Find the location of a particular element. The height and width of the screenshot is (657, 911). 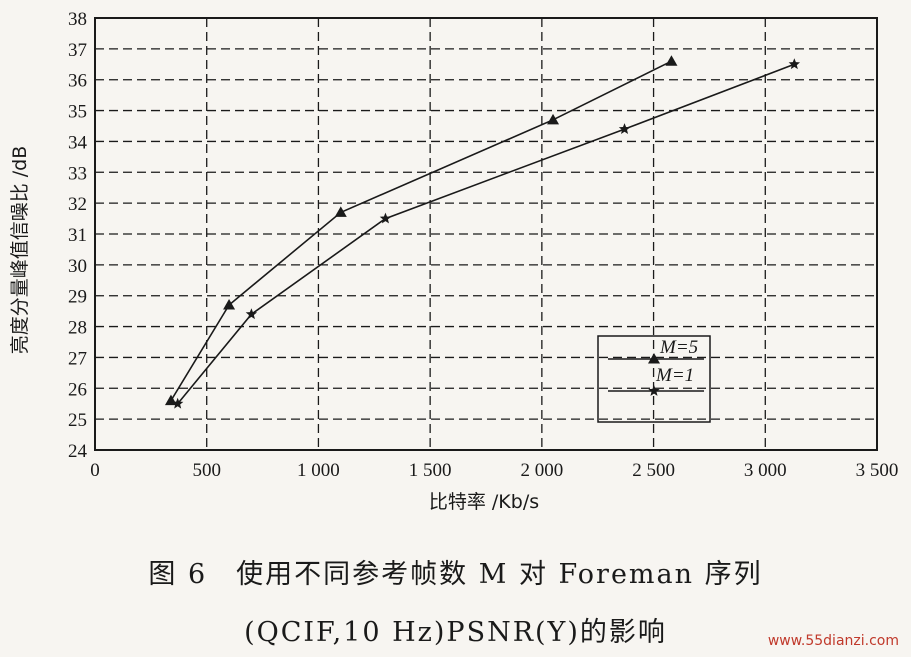

legend-marker-m5 is located at coordinates (654, 358).